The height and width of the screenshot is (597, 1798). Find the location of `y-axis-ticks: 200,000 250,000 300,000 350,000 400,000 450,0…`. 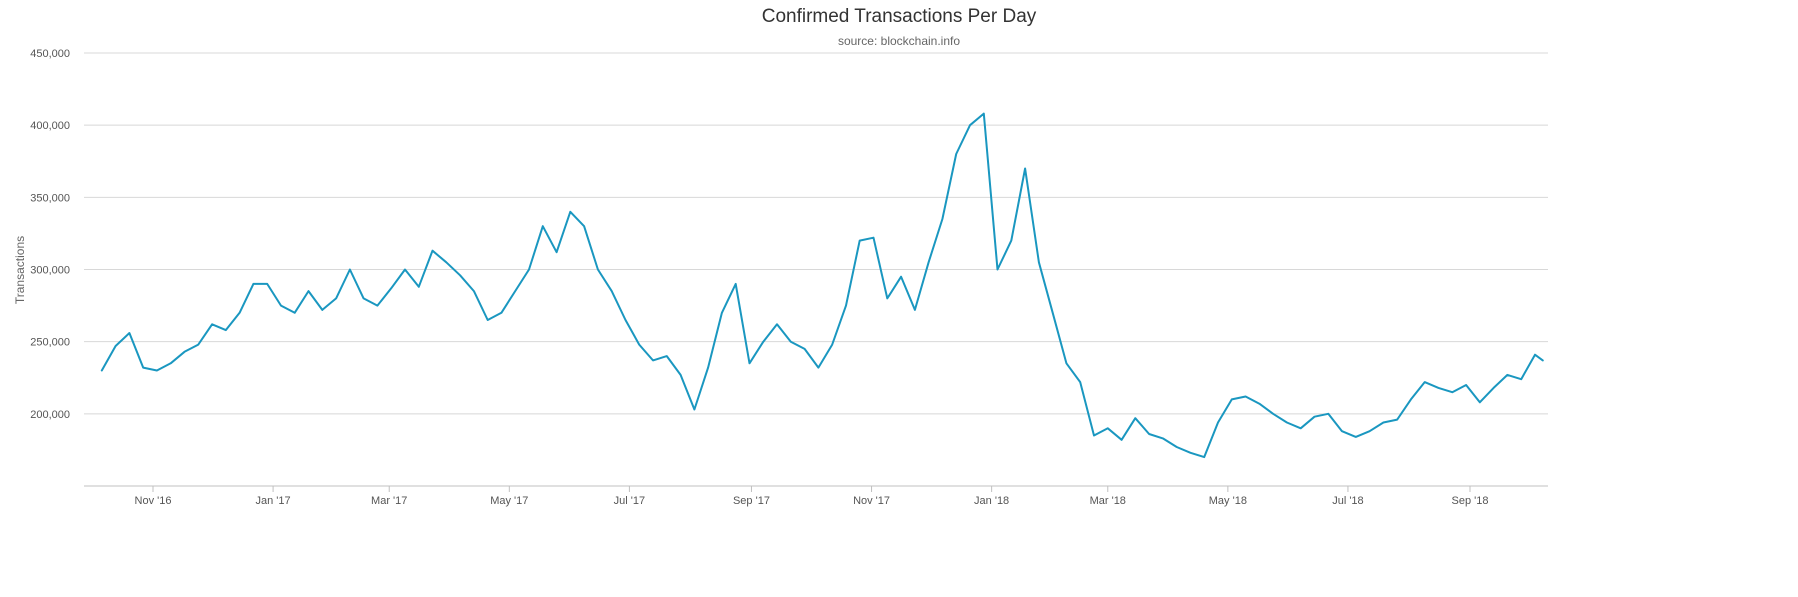

y-axis-ticks: 200,000 250,000 300,000 350,000 400,000 450,0… is located at coordinates (50, 234).